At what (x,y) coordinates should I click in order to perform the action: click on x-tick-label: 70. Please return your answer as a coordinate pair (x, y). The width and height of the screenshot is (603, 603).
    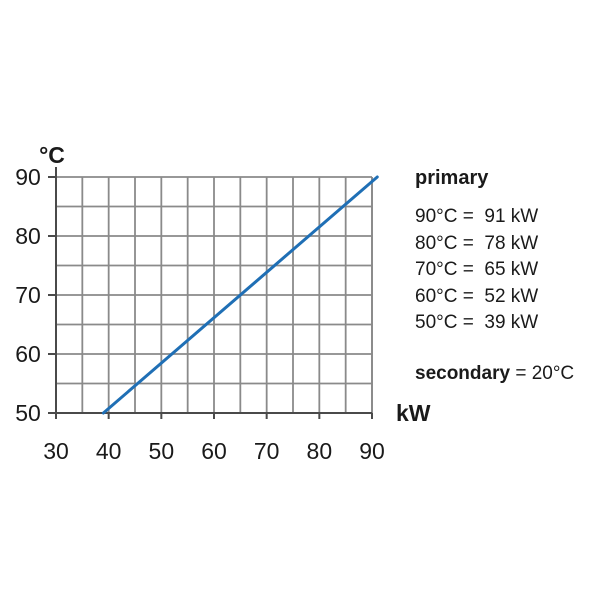
    Looking at the image, I should click on (267, 451).